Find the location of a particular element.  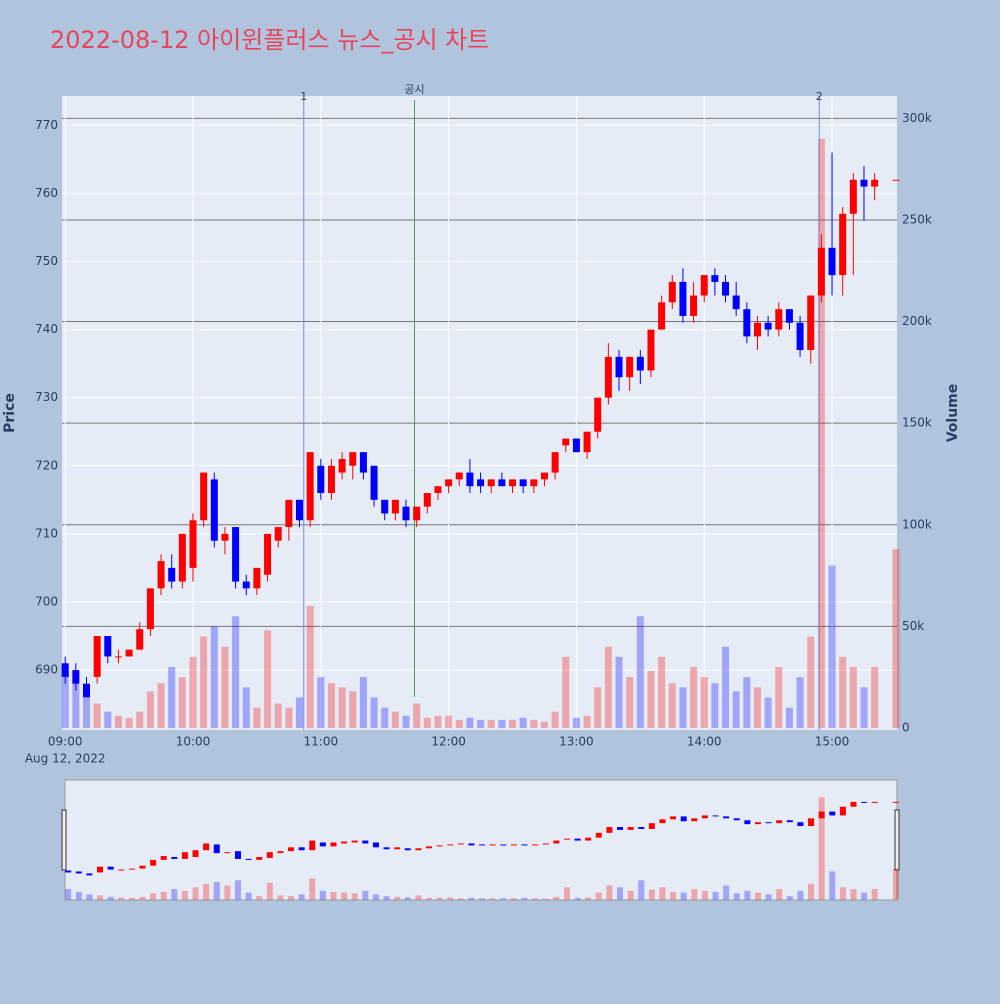

y2-tick-label: 200k is located at coordinates (917, 321).